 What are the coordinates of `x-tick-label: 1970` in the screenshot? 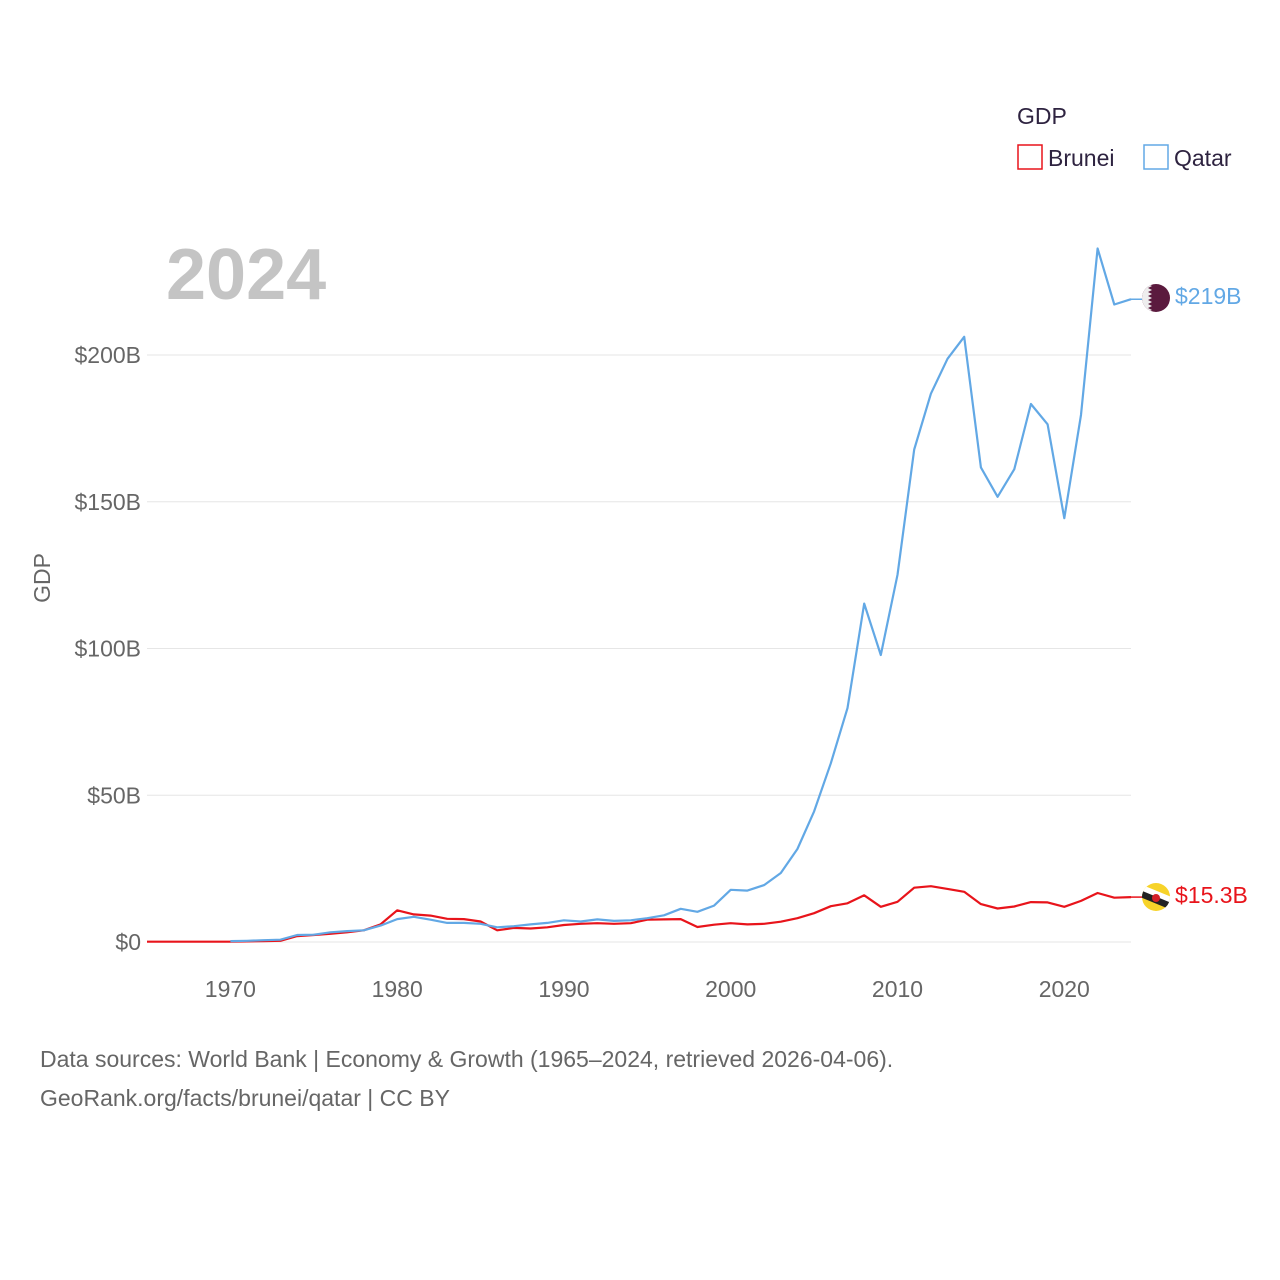 It's located at (230, 989).